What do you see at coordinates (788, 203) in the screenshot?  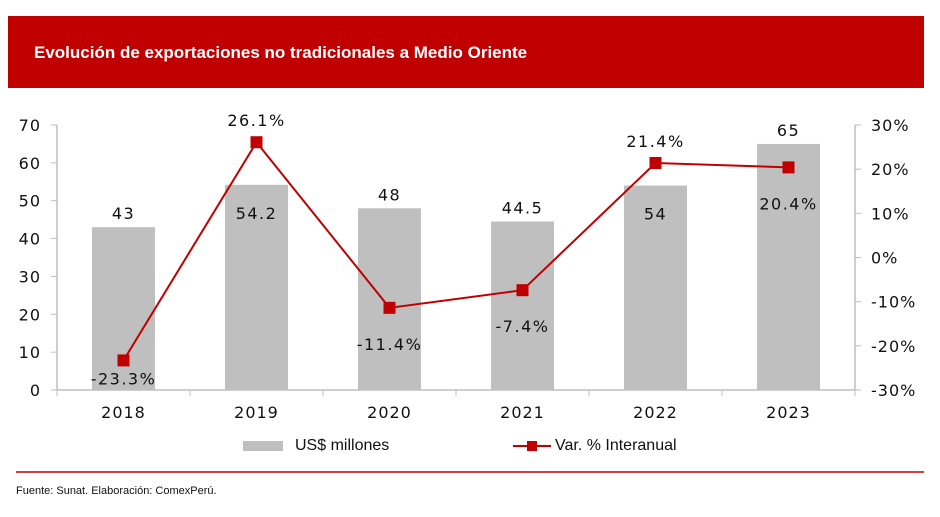 I see `line-value-label: 20.4%` at bounding box center [788, 203].